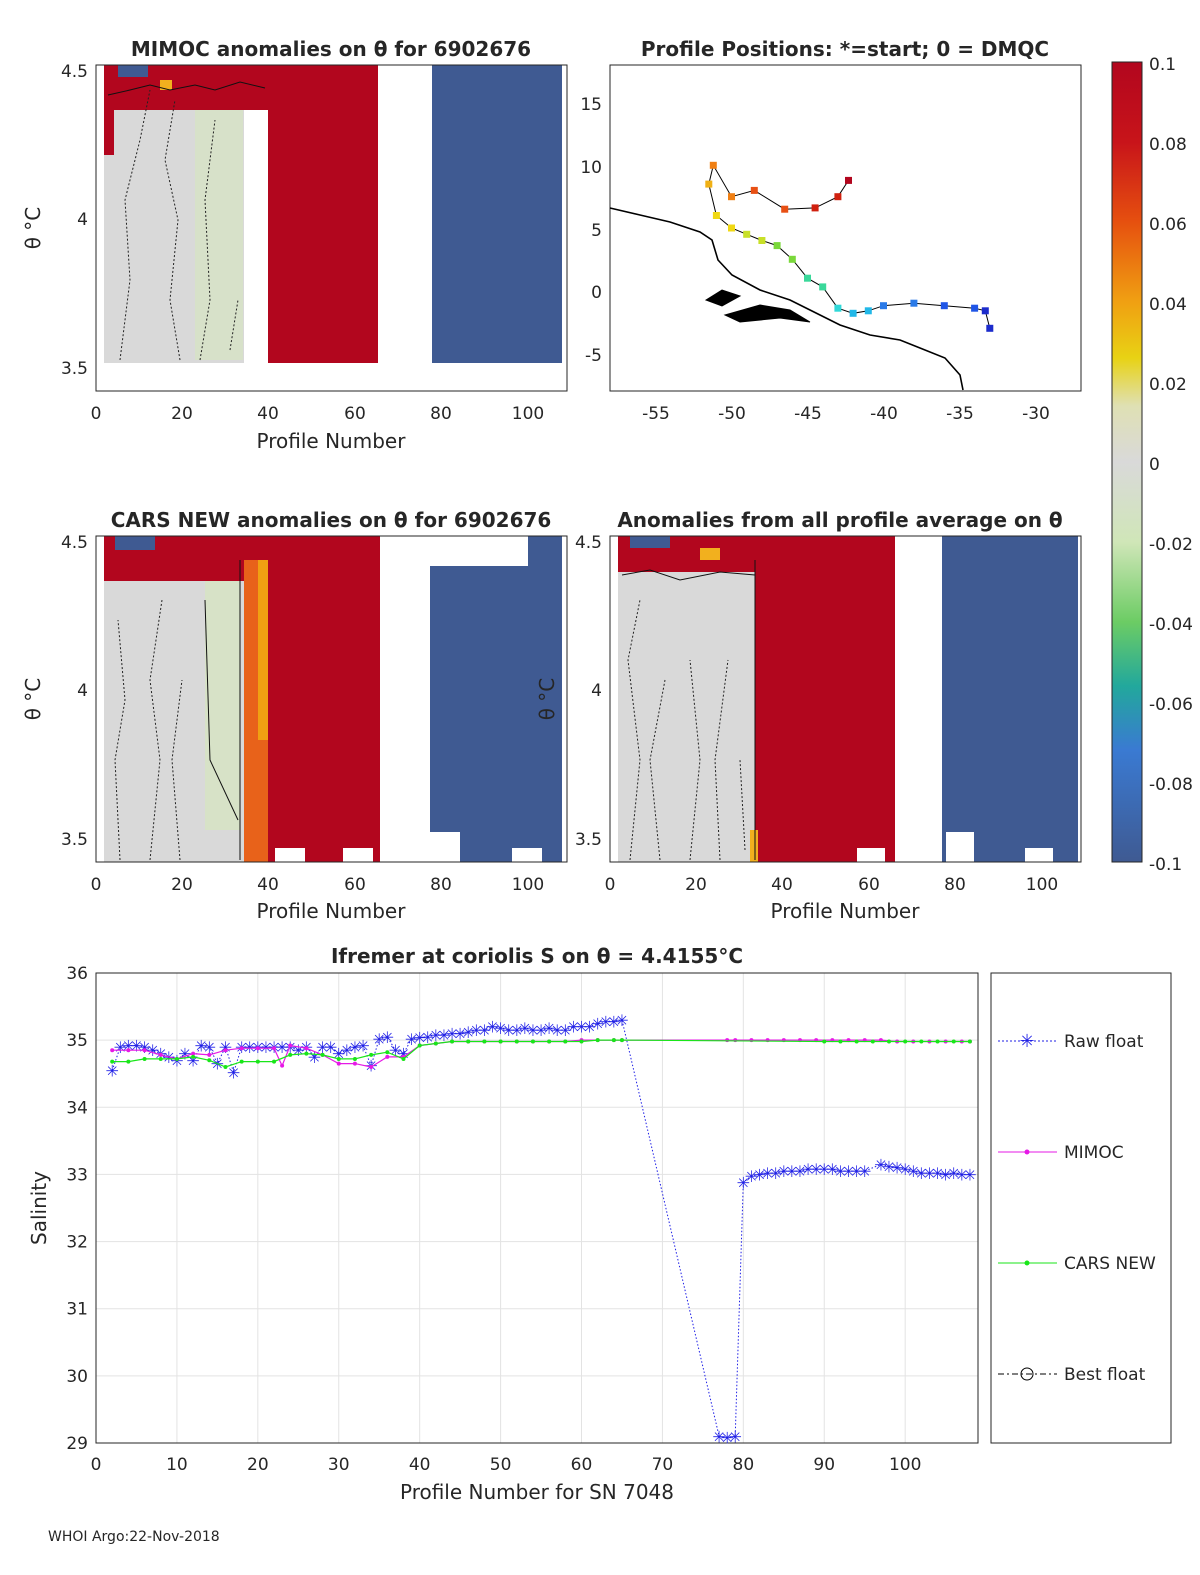 Image resolution: width=1200 pixels, height=1575 pixels. I want to click on cb-tick: -0.08, so click(1171, 785).